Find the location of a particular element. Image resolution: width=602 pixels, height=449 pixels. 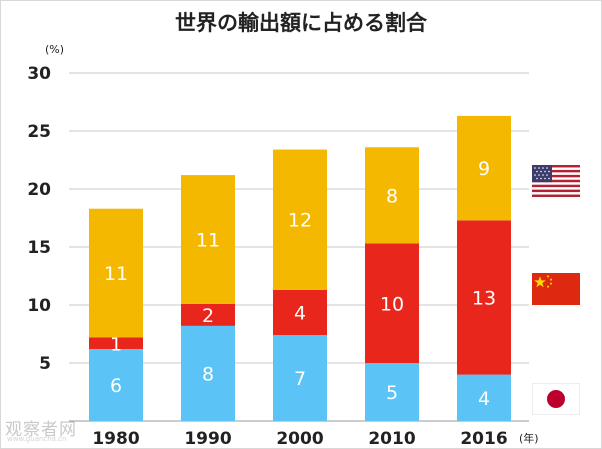

x-tick-label: 1990 is located at coordinates (207, 438).